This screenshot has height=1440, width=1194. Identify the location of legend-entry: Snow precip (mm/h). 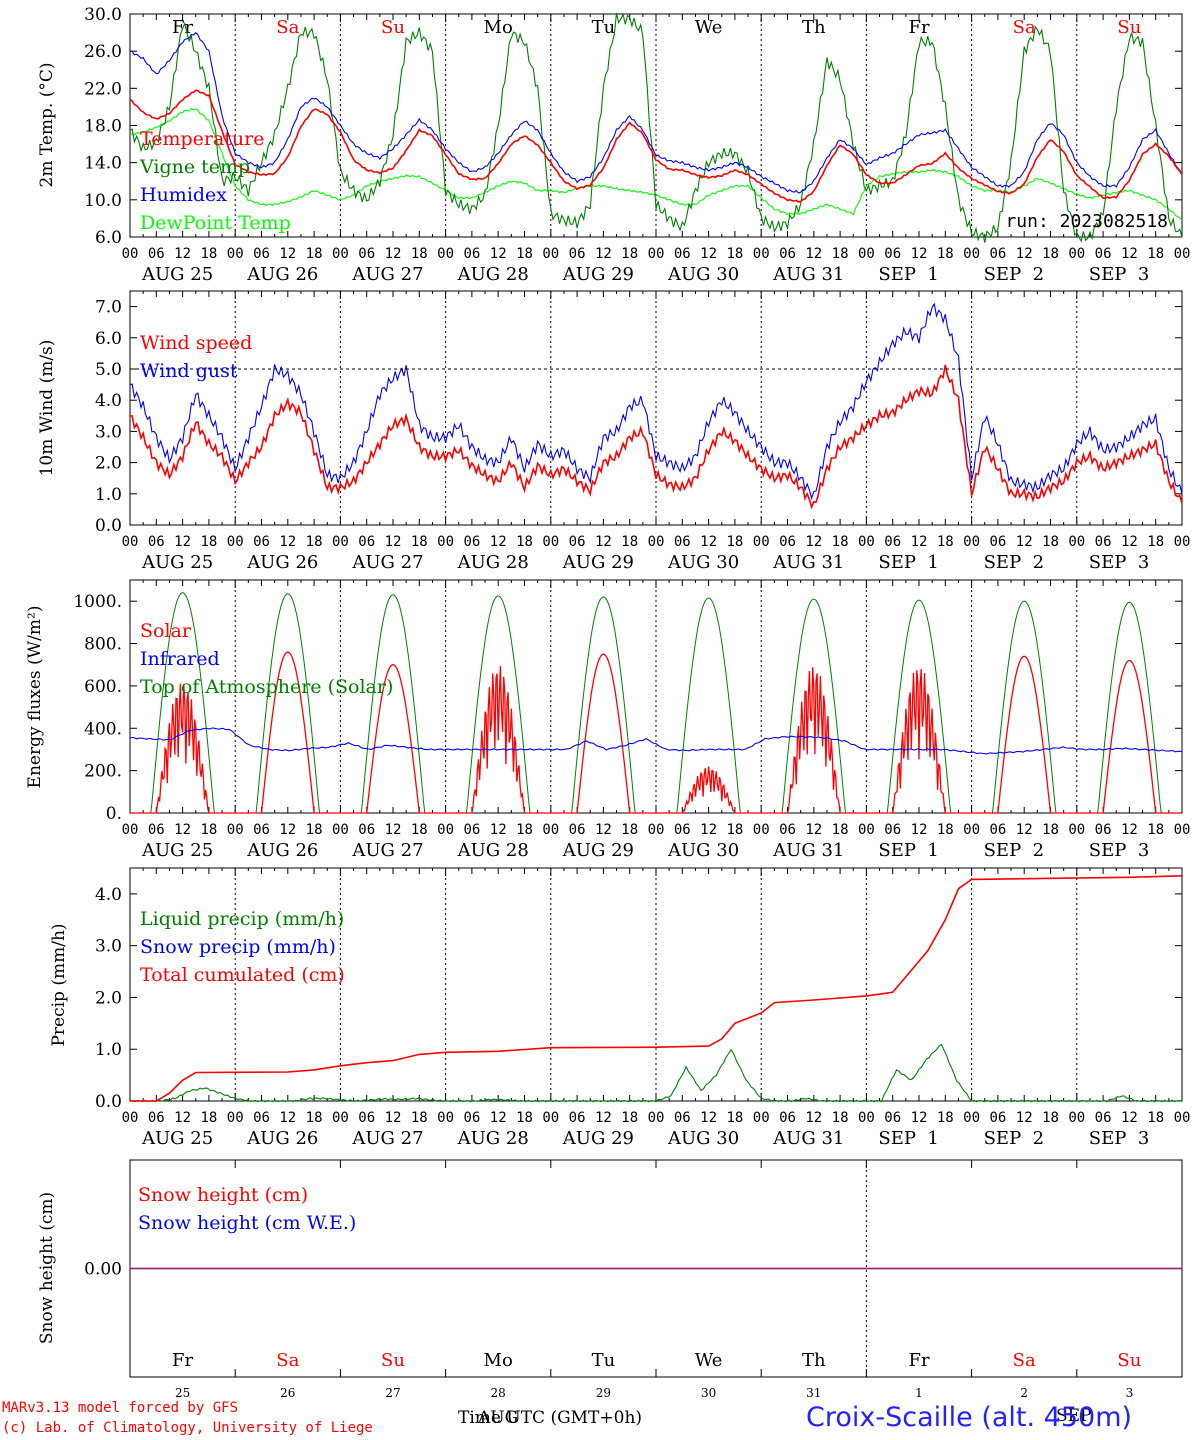
(238, 947).